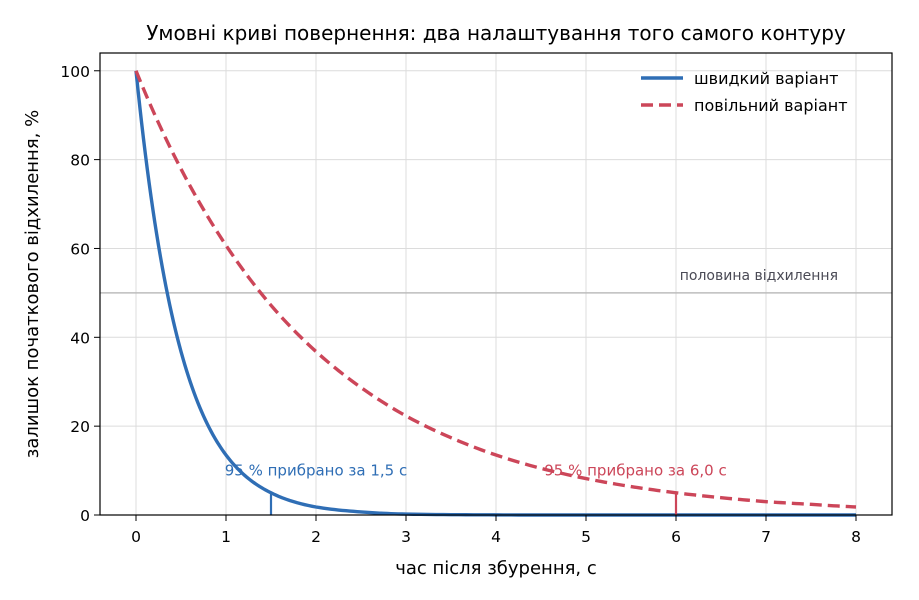 This screenshot has width=919, height=600. I want to click on half-deviation-label: половина відхилення, so click(759, 276).